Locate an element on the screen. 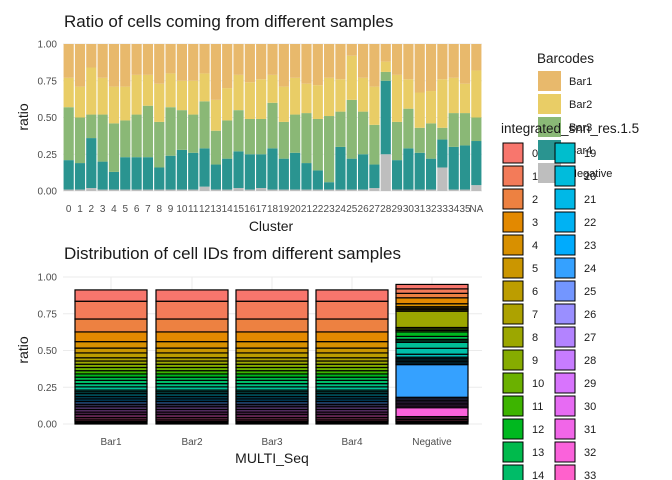 The image size is (672, 480). top-y-axis-label: ratio is located at coordinates (23, 116).